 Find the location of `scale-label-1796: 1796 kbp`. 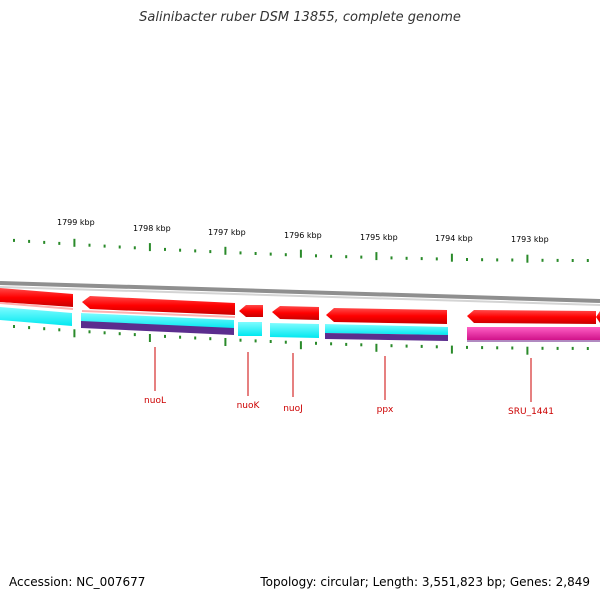

scale-label-1796: 1796 kbp is located at coordinates (303, 235).